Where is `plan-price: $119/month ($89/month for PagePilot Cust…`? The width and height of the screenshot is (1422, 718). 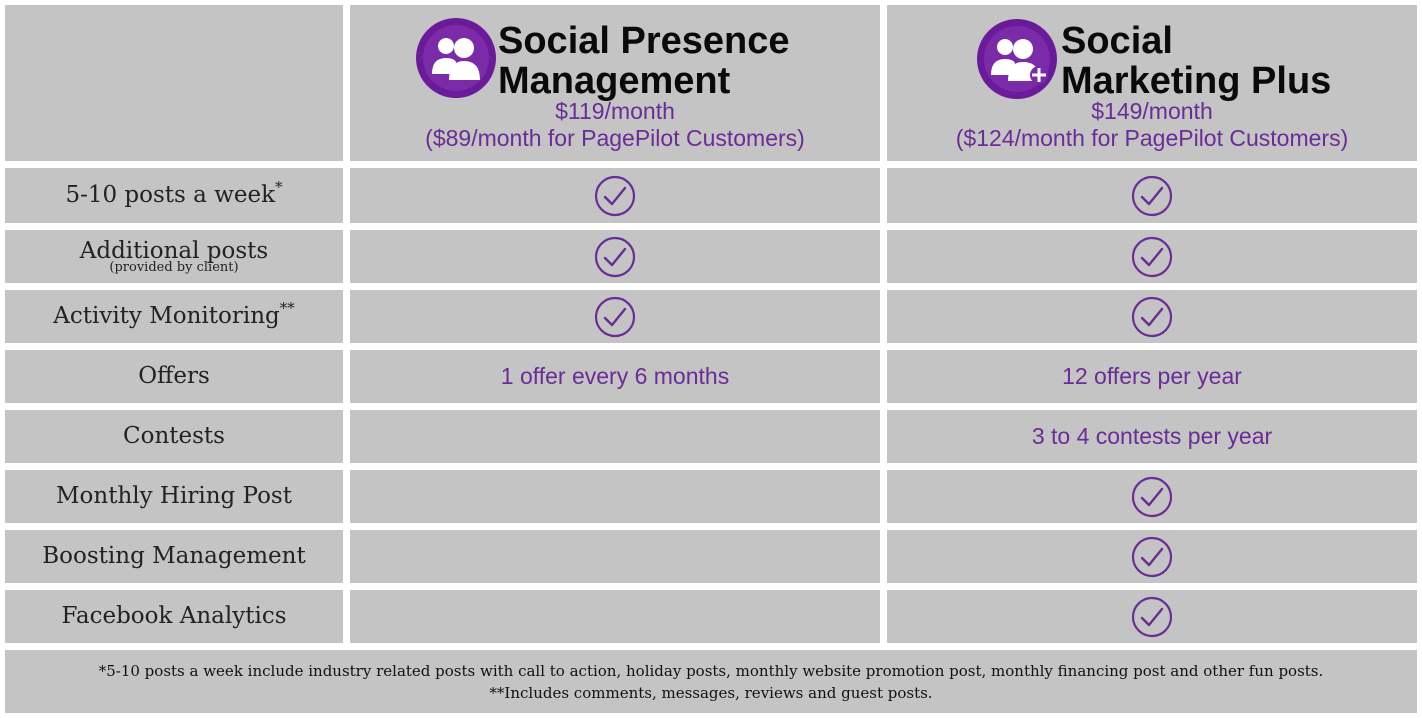 plan-price: $119/month ($89/month for PagePilot Cust… is located at coordinates (615, 124).